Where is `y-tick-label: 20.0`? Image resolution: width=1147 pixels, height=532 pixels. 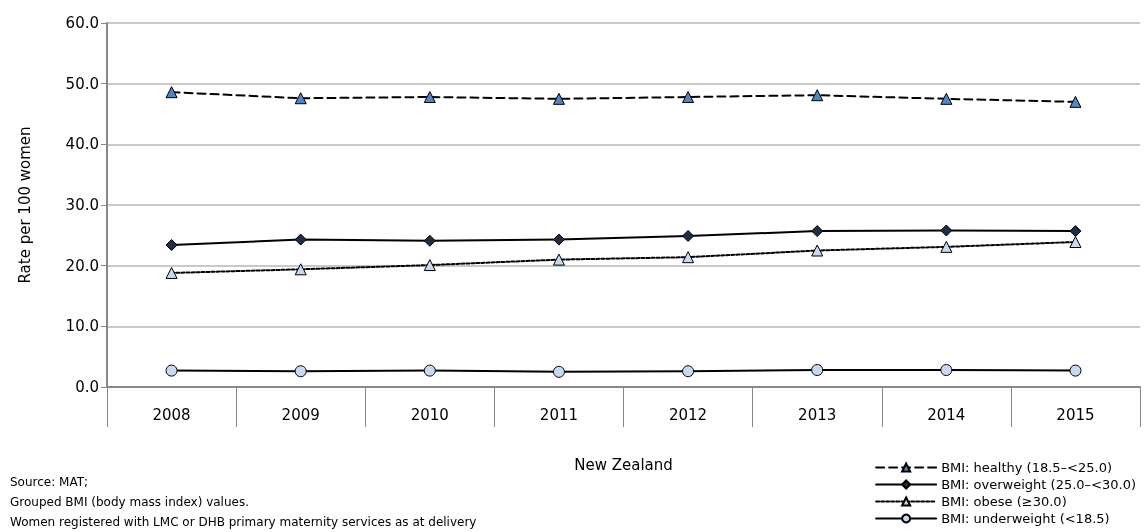 y-tick-label: 20.0 is located at coordinates (82, 265).